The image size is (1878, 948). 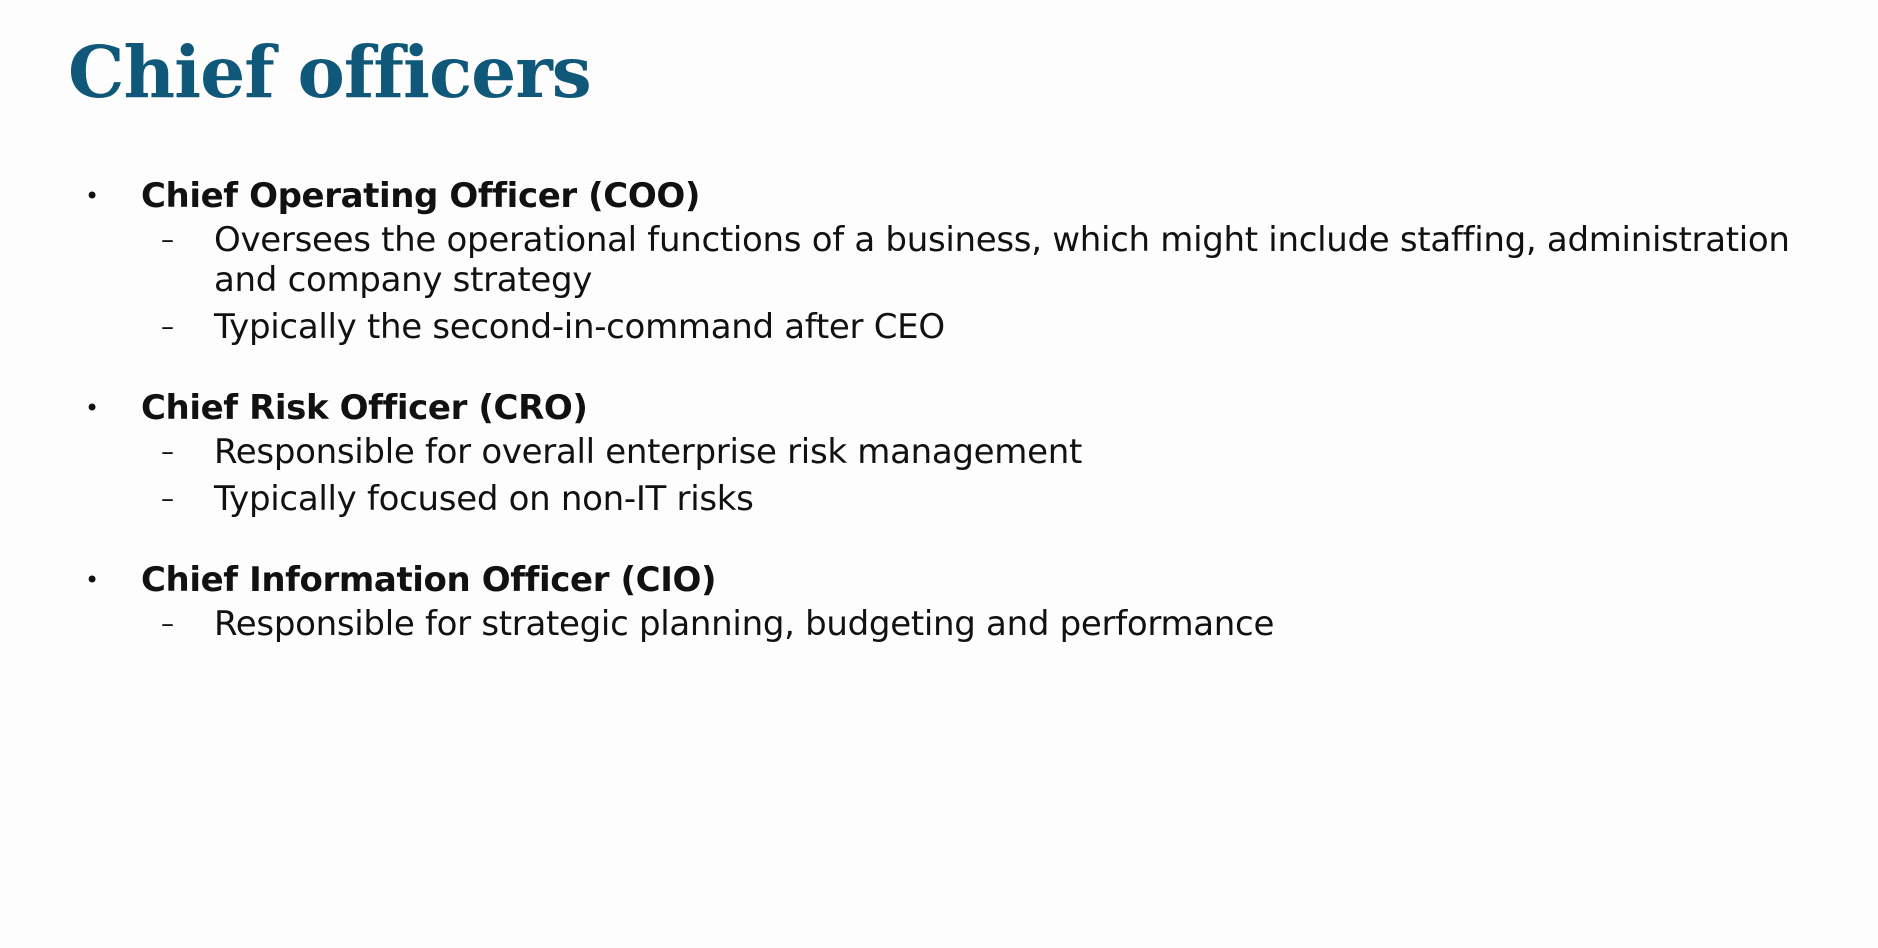 What do you see at coordinates (939, 196) in the screenshot?
I see `officer-heading: • Chief Operating Officer (COO)` at bounding box center [939, 196].